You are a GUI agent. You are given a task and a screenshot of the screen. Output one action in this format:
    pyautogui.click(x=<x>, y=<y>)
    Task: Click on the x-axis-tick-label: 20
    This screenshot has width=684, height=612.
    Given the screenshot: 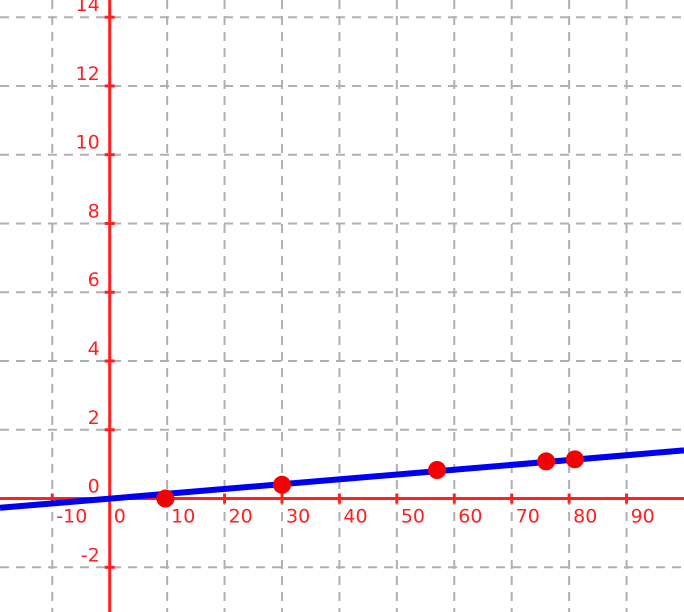 What is the action you would take?
    pyautogui.click(x=241, y=517)
    